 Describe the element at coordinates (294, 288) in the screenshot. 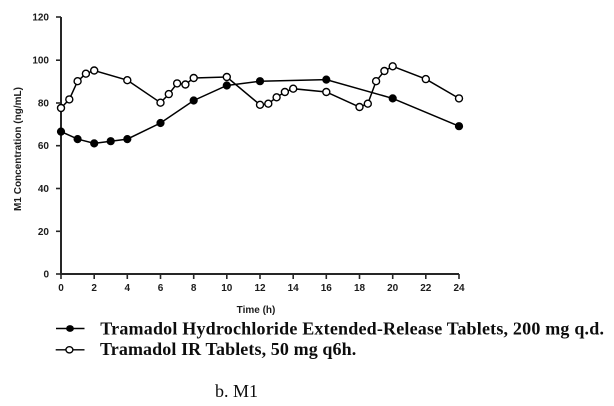

I see `svg-text: 14` at that location.